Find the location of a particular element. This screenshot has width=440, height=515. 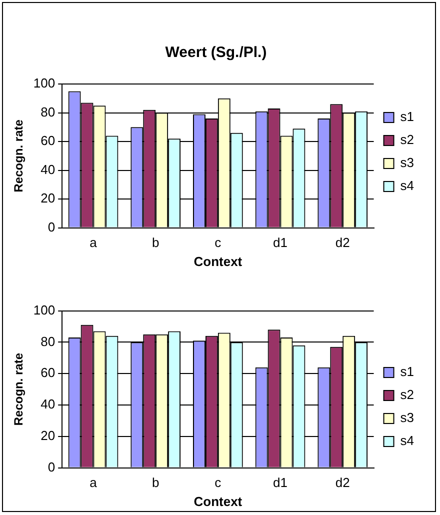

chart-title: Weert (Sg./Pl.) is located at coordinates (216, 53).